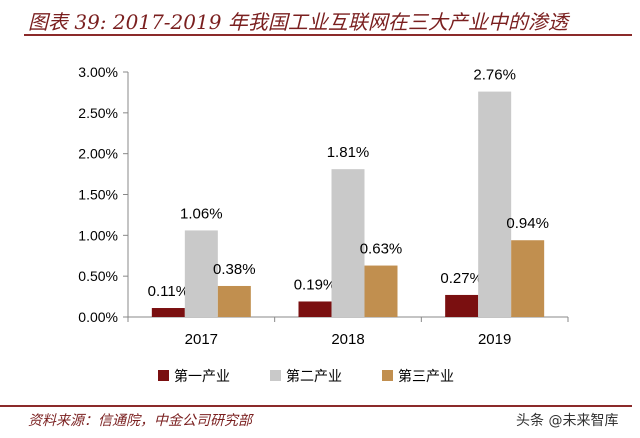  Describe the element at coordinates (494, 339) in the screenshot. I see `x-tick-label: 2019` at that location.